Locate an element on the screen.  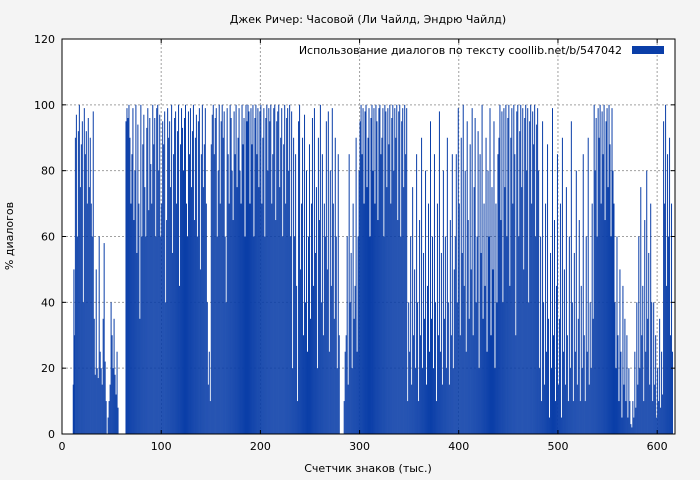
x-tick-label: 0 is located at coordinates (62, 446).